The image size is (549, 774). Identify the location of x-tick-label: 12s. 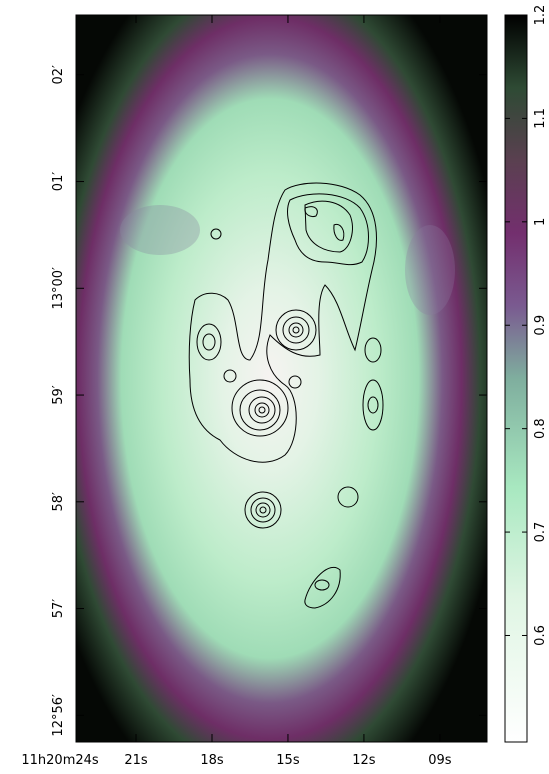
(364, 760).